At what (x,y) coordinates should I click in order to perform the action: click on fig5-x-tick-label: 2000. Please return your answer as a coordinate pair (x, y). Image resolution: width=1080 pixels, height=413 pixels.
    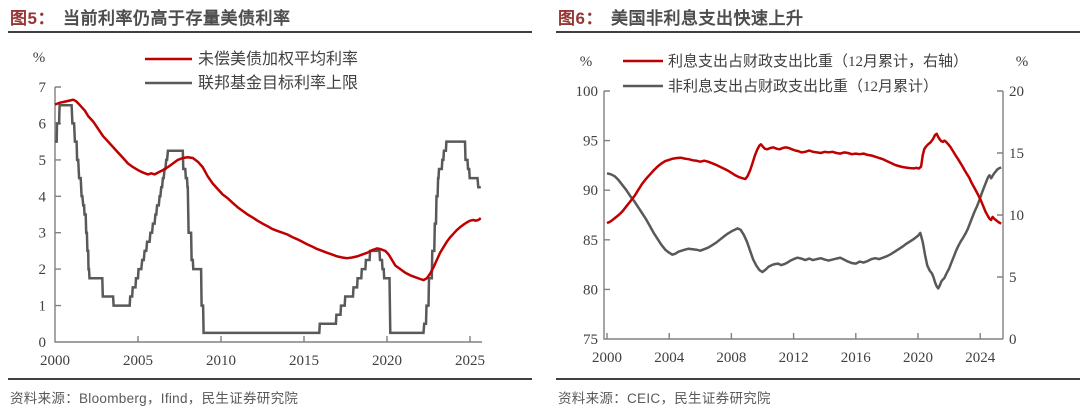
    Looking at the image, I should click on (55, 361).